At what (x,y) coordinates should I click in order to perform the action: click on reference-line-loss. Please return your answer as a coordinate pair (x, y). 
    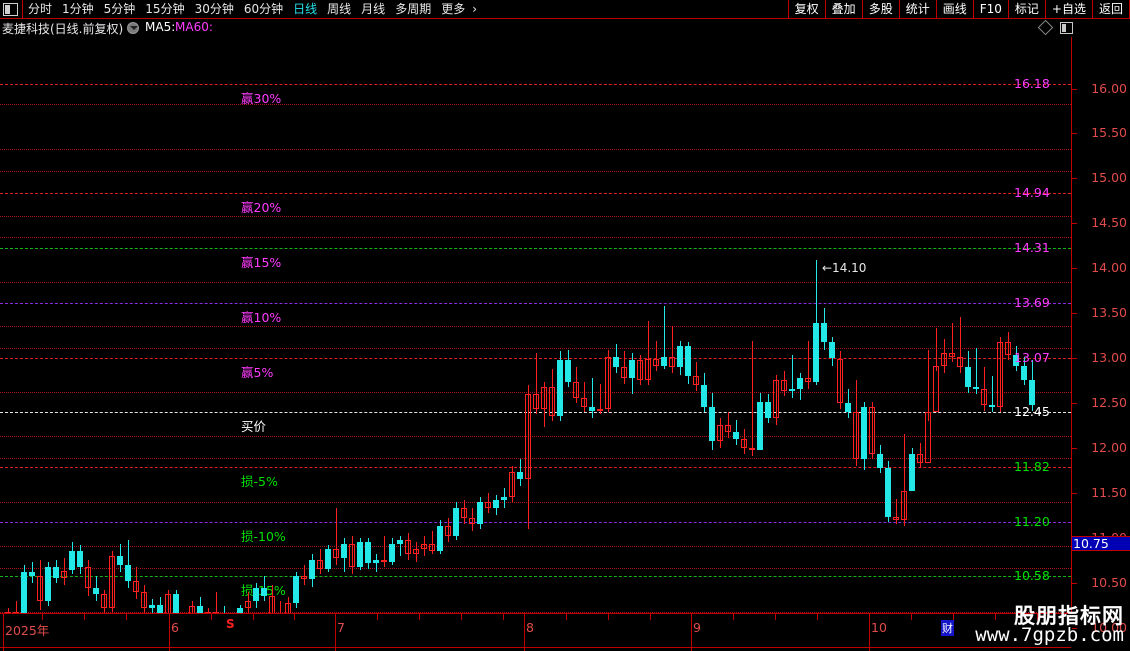
    Looking at the image, I should click on (535, 467).